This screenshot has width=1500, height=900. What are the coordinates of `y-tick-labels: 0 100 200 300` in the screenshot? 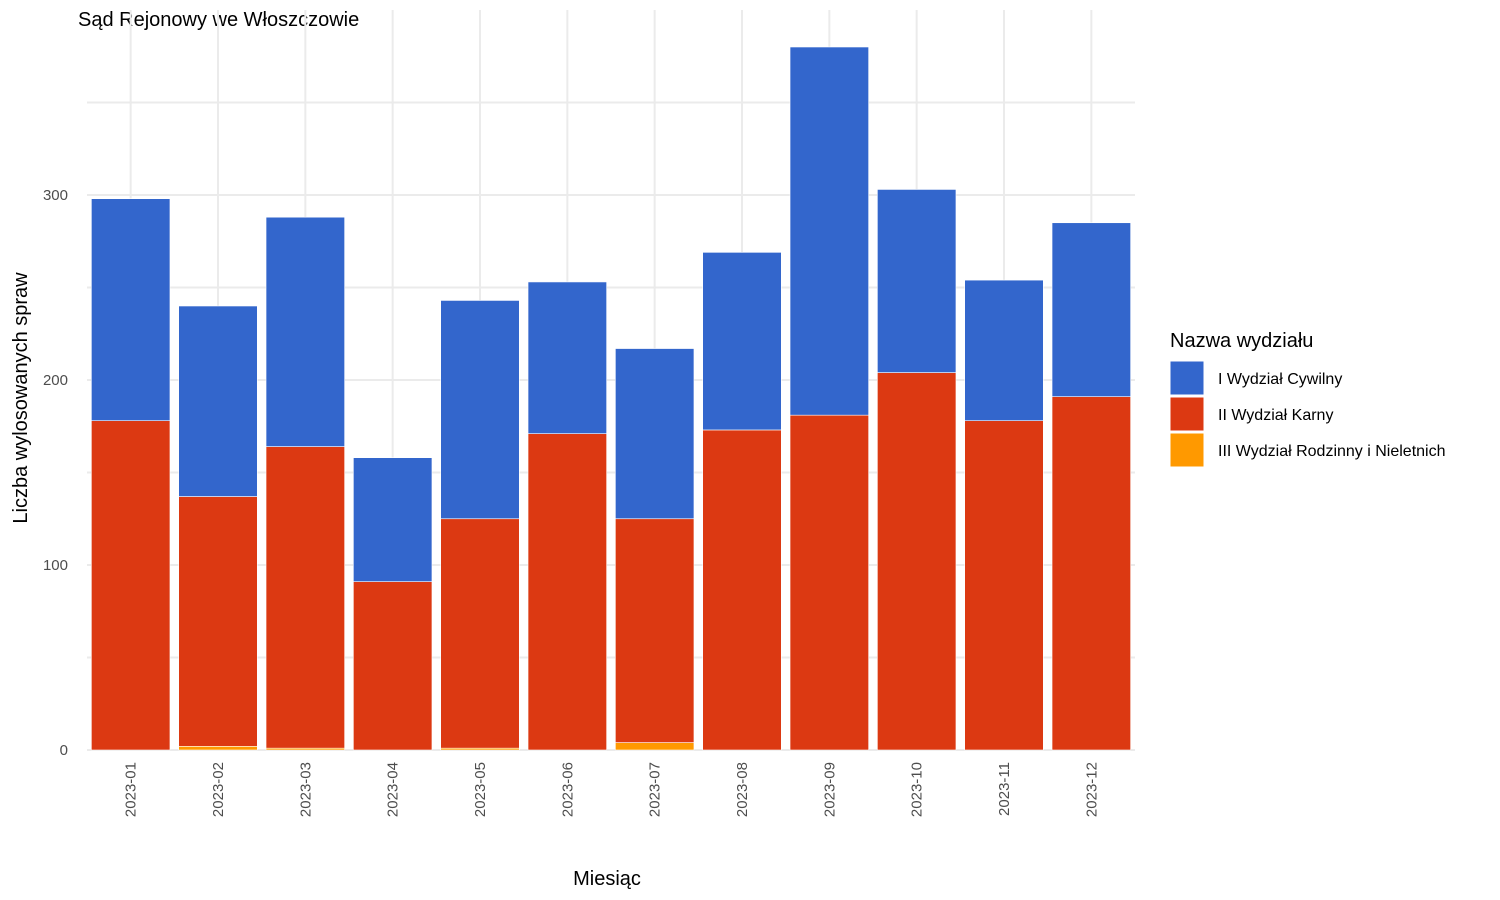 It's located at (55, 473).